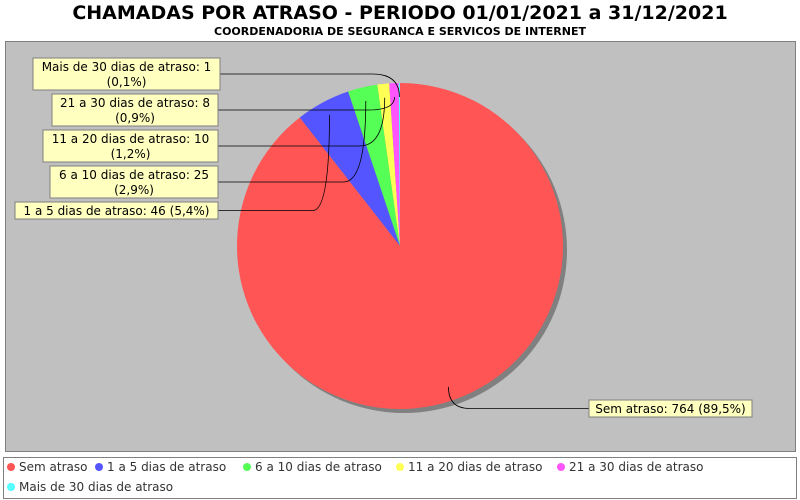 Image resolution: width=800 pixels, height=500 pixels. What do you see at coordinates (134, 175) in the screenshot?
I see `label-text: 6 a 10 dias de atraso: 25` at bounding box center [134, 175].